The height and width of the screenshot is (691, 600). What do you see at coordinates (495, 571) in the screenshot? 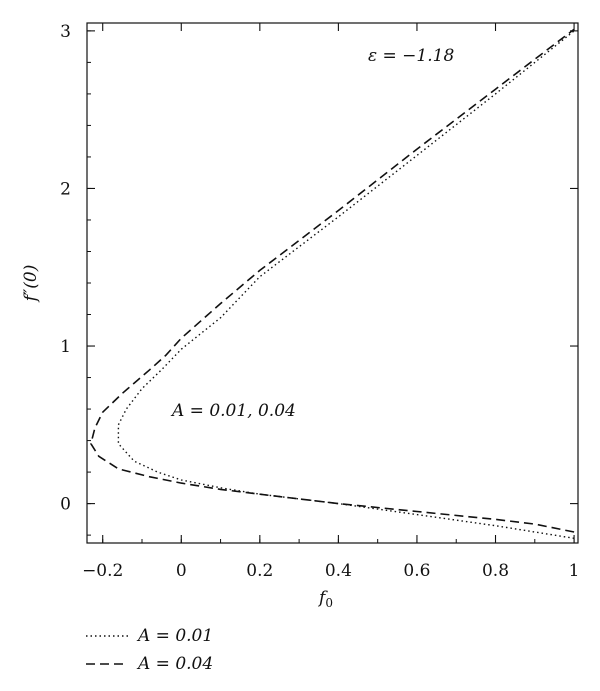
I see `x-tick-label: 0.8` at bounding box center [495, 571].